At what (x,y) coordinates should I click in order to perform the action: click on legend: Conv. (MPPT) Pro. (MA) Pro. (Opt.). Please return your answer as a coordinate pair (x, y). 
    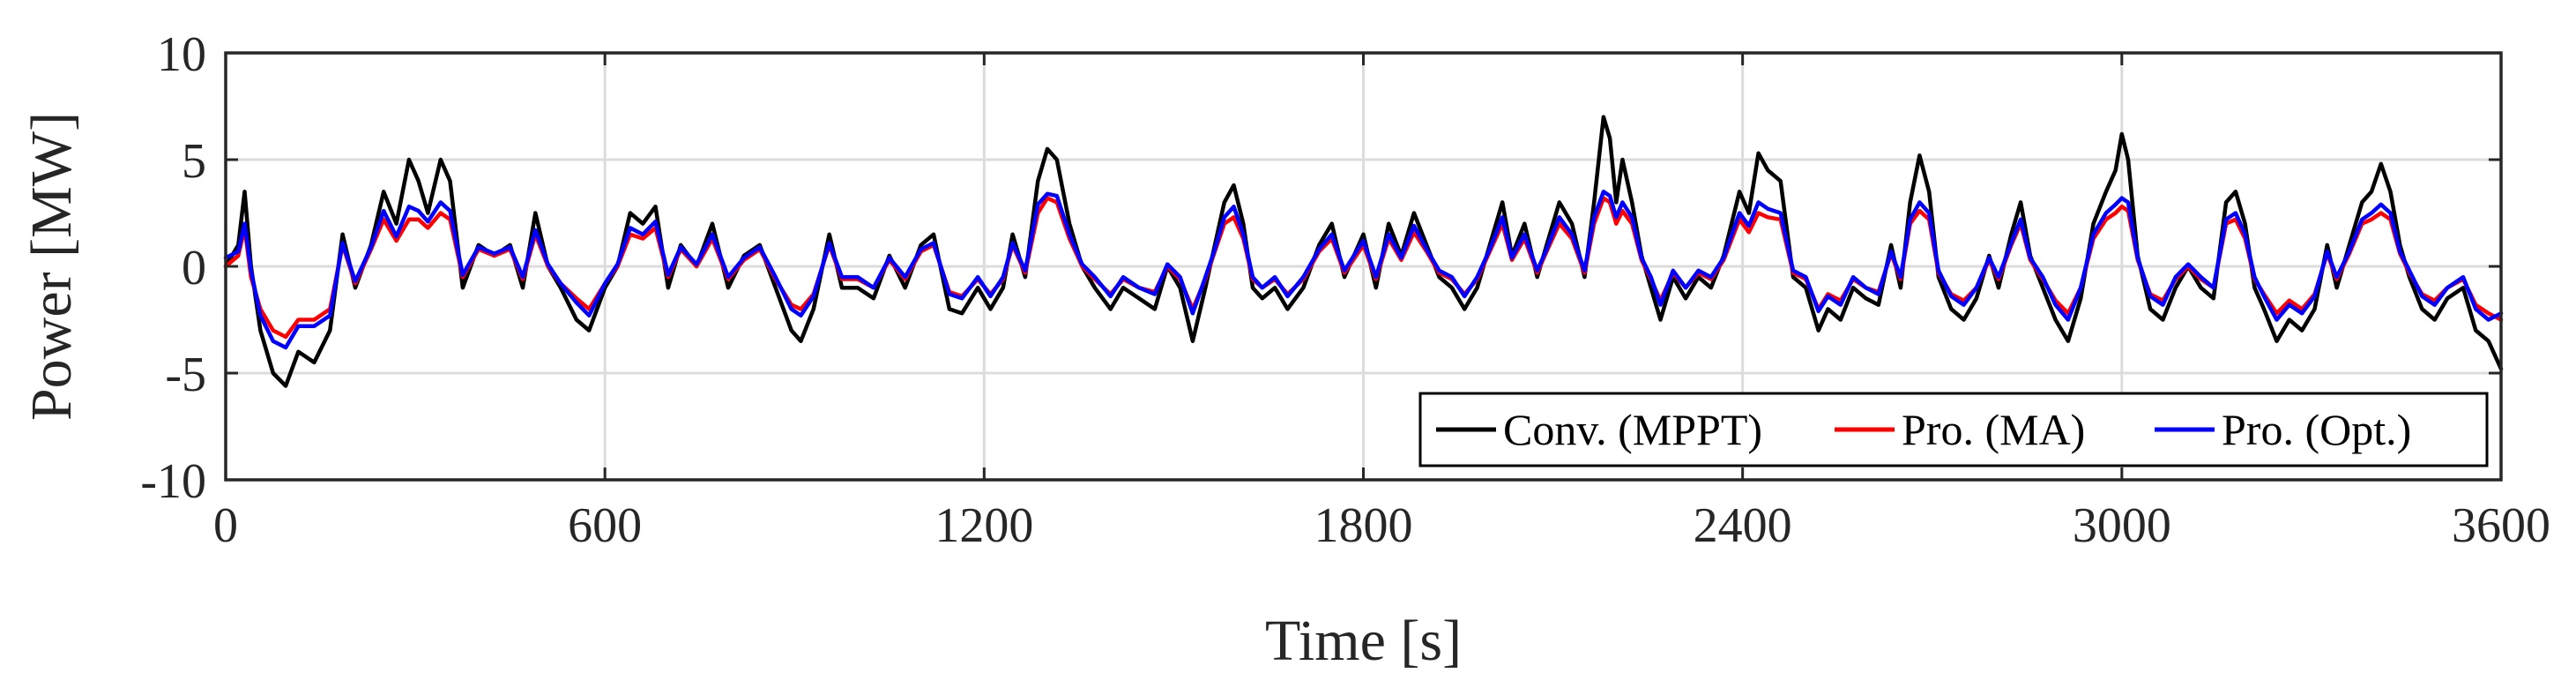
    Looking at the image, I should click on (1954, 429).